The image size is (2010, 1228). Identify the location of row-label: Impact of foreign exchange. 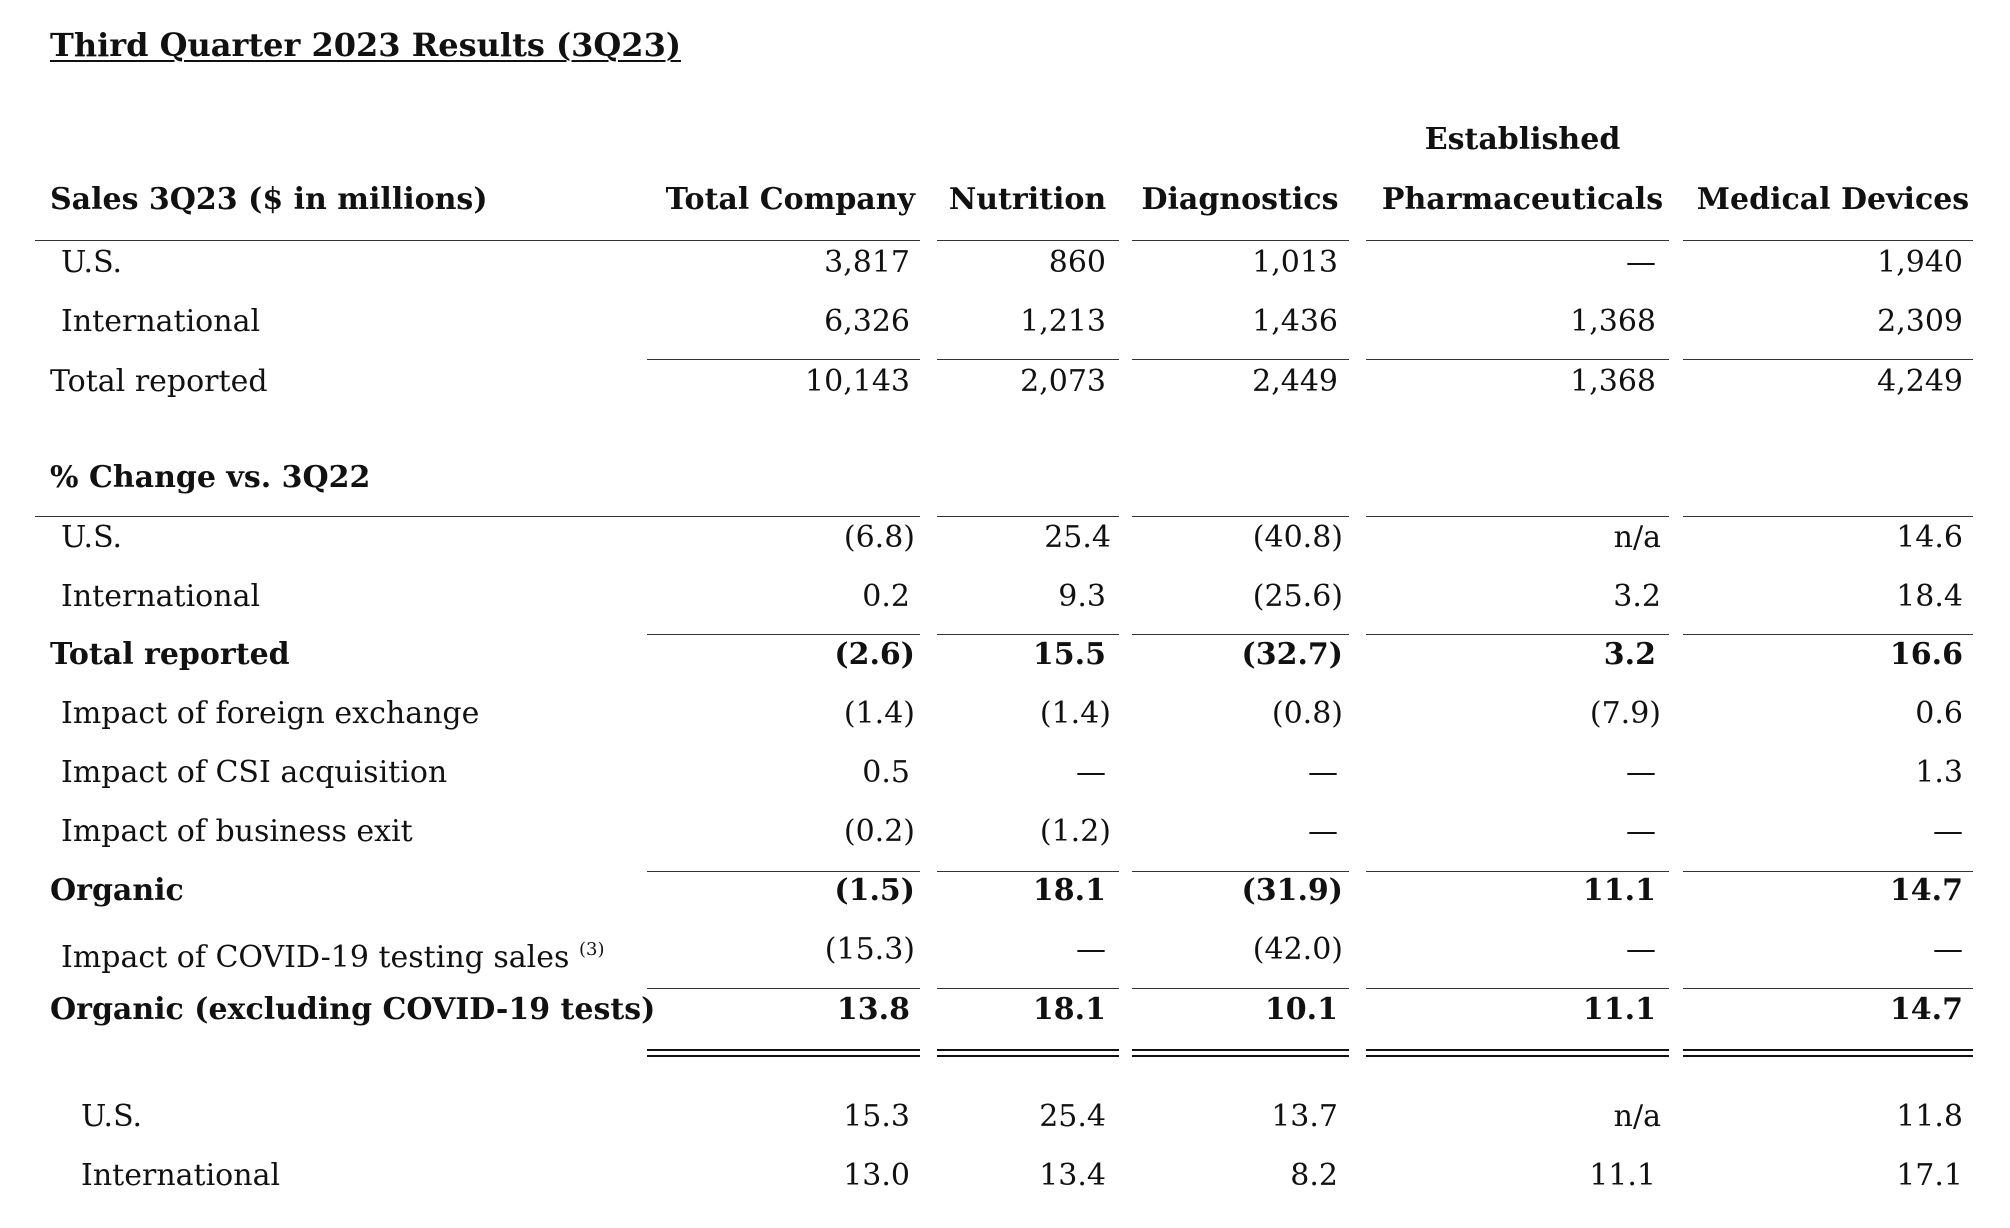
(270, 713).